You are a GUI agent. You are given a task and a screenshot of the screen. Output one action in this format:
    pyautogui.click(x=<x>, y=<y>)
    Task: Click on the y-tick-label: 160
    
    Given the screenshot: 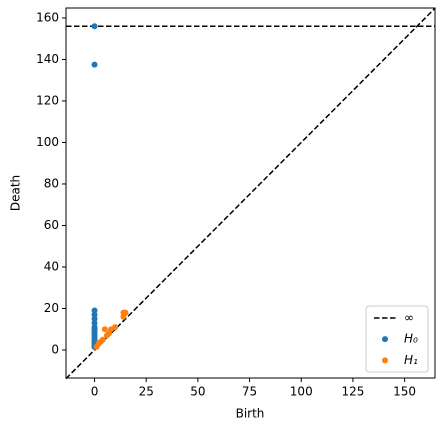 What is the action you would take?
    pyautogui.click(x=47, y=17)
    